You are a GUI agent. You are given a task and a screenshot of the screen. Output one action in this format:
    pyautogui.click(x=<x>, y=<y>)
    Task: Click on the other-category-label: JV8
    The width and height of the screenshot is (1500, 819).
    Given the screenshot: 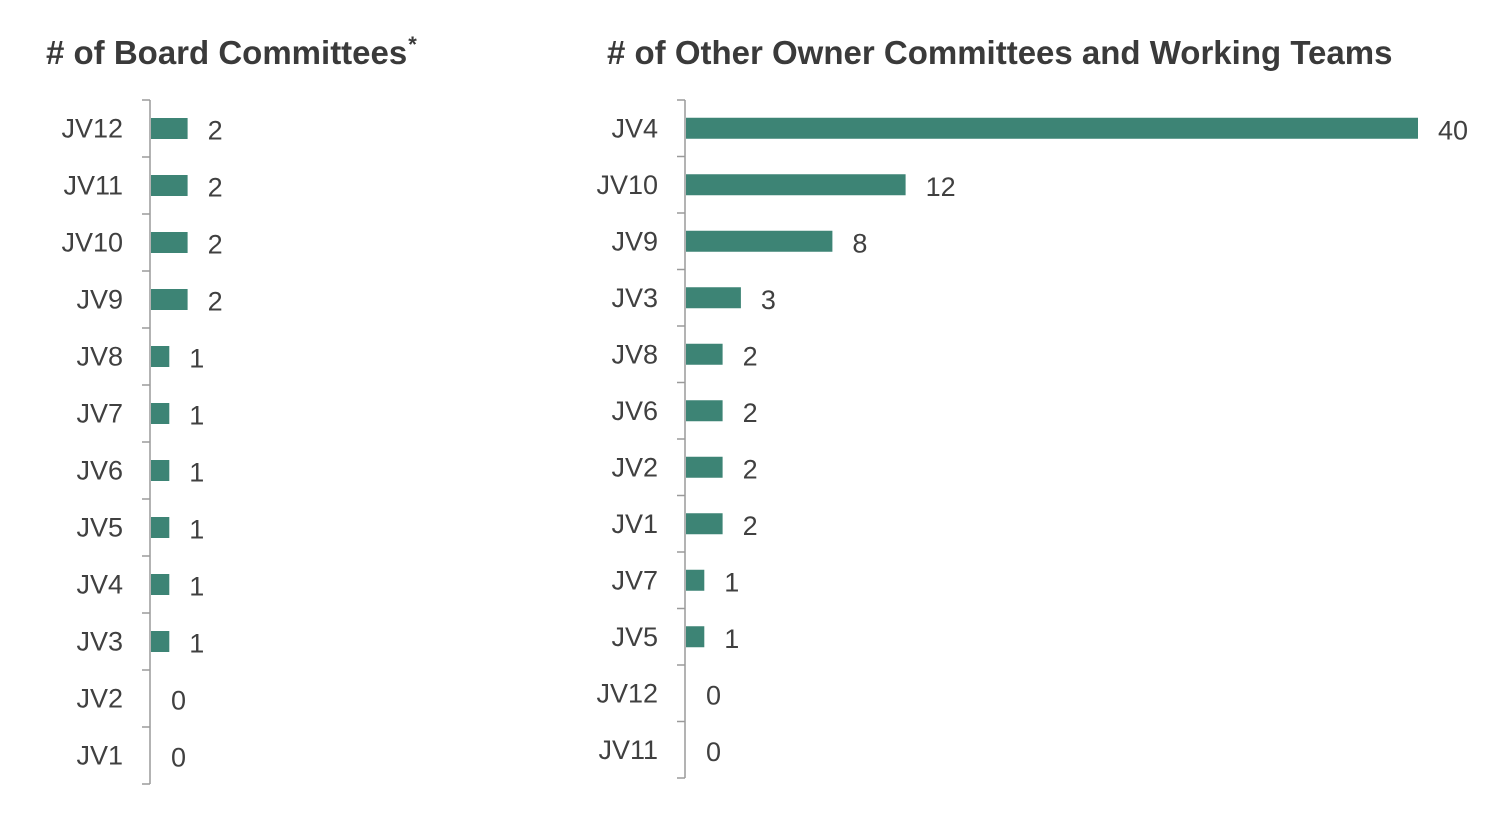 What is the action you would take?
    pyautogui.click(x=634, y=354)
    